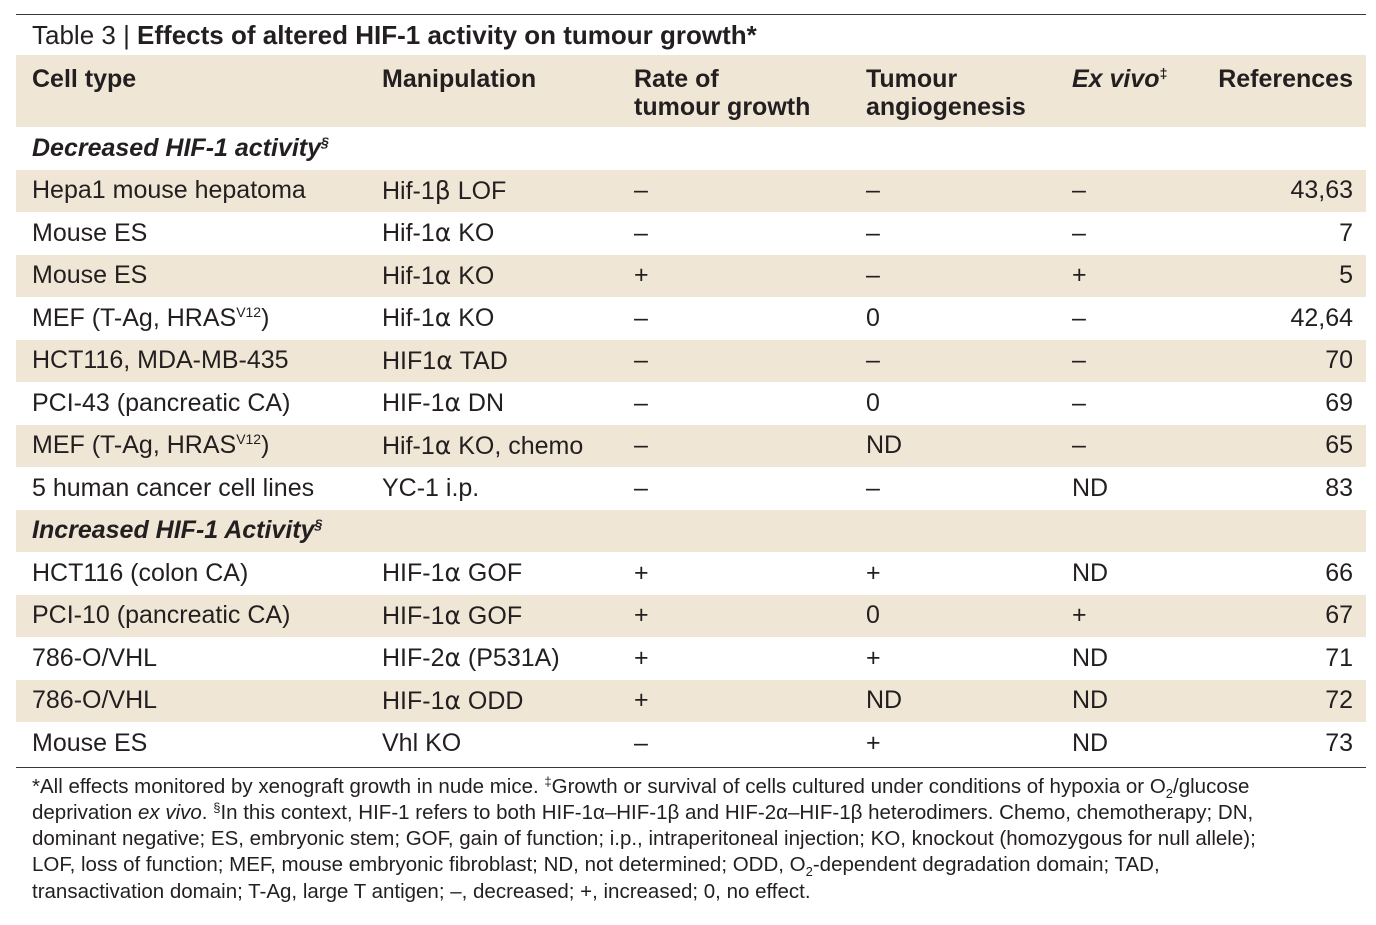 Image resolution: width=1376 pixels, height=925 pixels. Describe the element at coordinates (548, 781) in the screenshot. I see `footnote-mark: ‡` at that location.